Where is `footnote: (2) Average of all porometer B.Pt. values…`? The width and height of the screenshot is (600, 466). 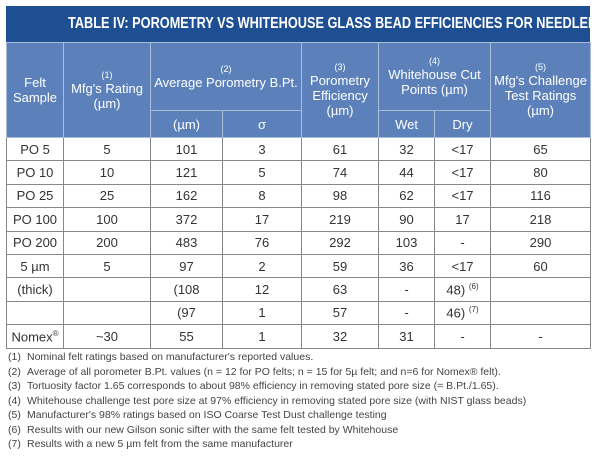 footnote: (2) Average of all porometer B.Pt. values… is located at coordinates (267, 372).